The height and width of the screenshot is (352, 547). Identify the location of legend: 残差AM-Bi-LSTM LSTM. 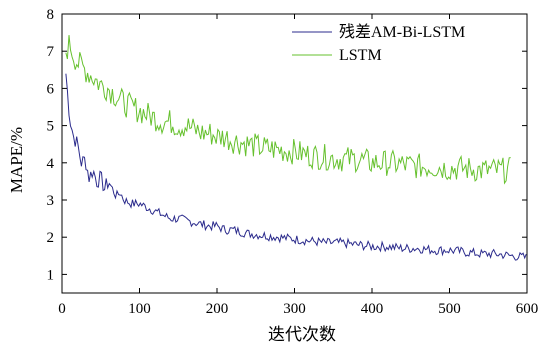
(378, 43).